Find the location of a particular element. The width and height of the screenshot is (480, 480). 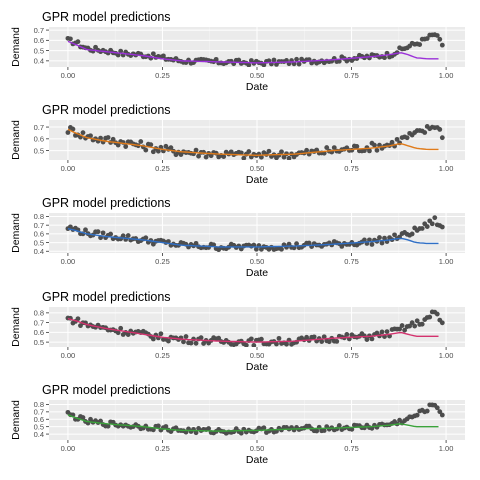

x-tick-label: 0.50 is located at coordinates (257, 261).